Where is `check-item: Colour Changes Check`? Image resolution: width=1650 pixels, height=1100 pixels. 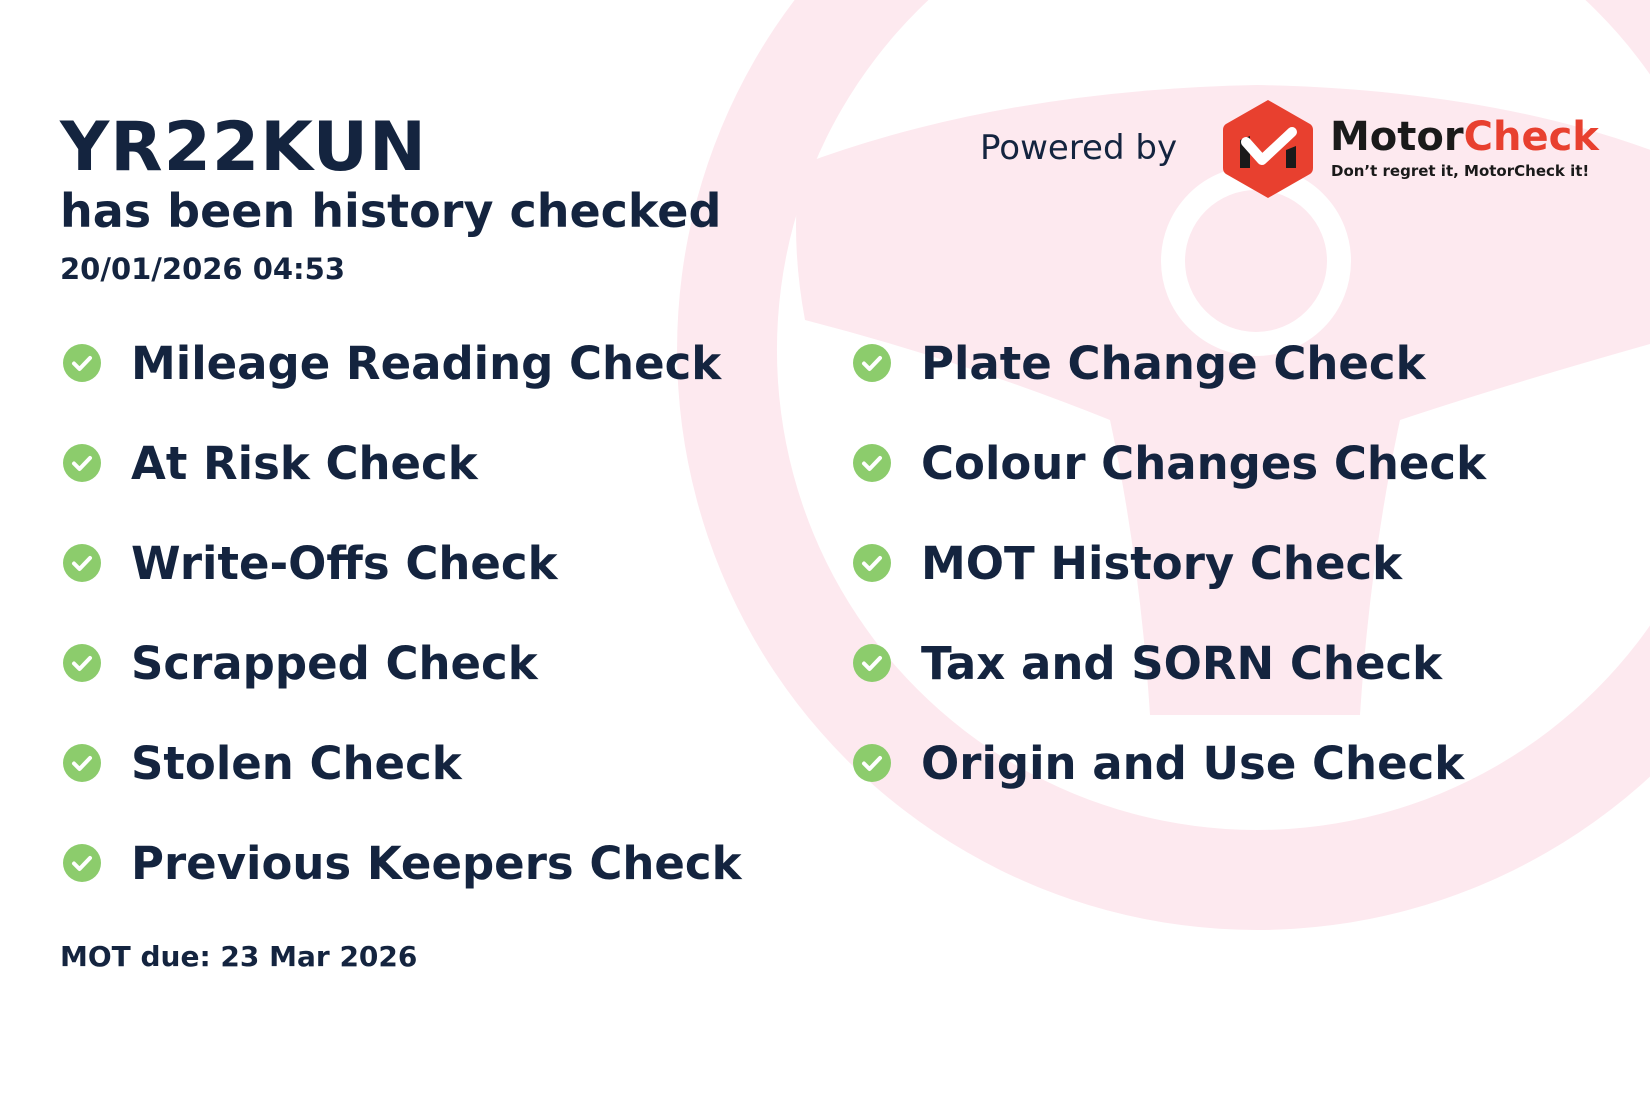 check-item: Colour Changes Check is located at coordinates (1169, 463).